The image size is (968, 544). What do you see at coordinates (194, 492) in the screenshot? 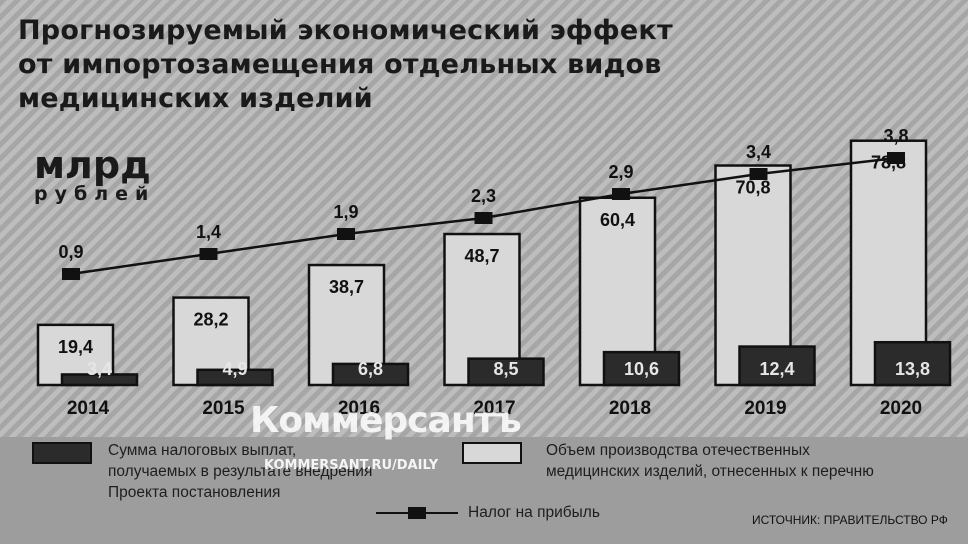
I see `legend-dark-line-3: Проекта постановления` at bounding box center [194, 492].